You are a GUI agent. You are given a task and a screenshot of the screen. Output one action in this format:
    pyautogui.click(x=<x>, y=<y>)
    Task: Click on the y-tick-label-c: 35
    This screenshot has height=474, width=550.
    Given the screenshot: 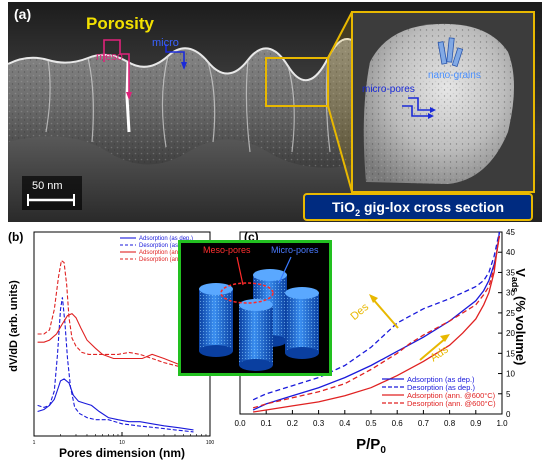 What is the action you would take?
    pyautogui.click(x=510, y=272)
    